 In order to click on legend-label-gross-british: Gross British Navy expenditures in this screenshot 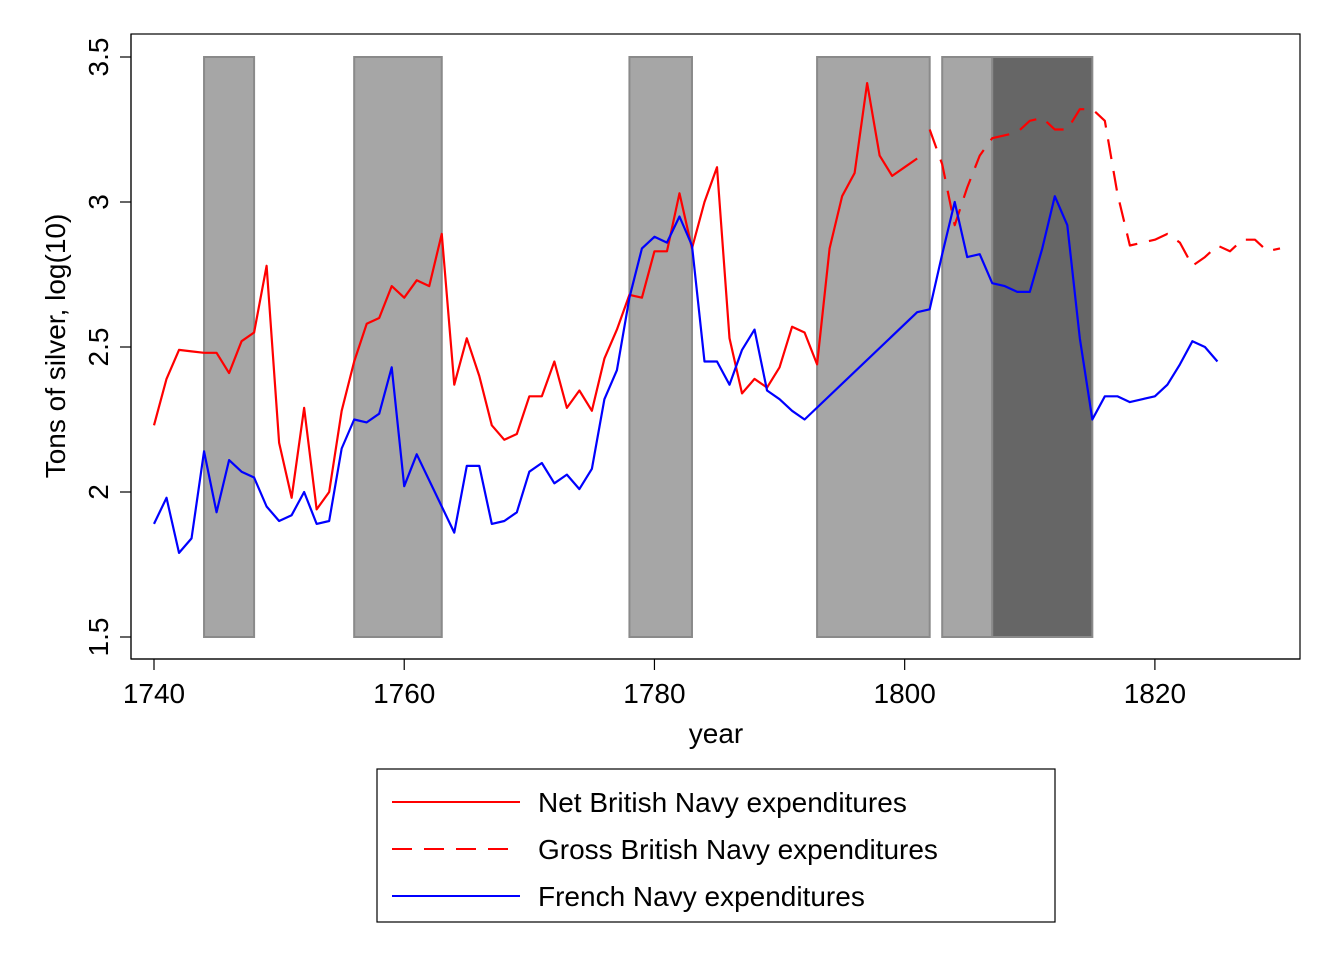, I will do `click(738, 849)`.